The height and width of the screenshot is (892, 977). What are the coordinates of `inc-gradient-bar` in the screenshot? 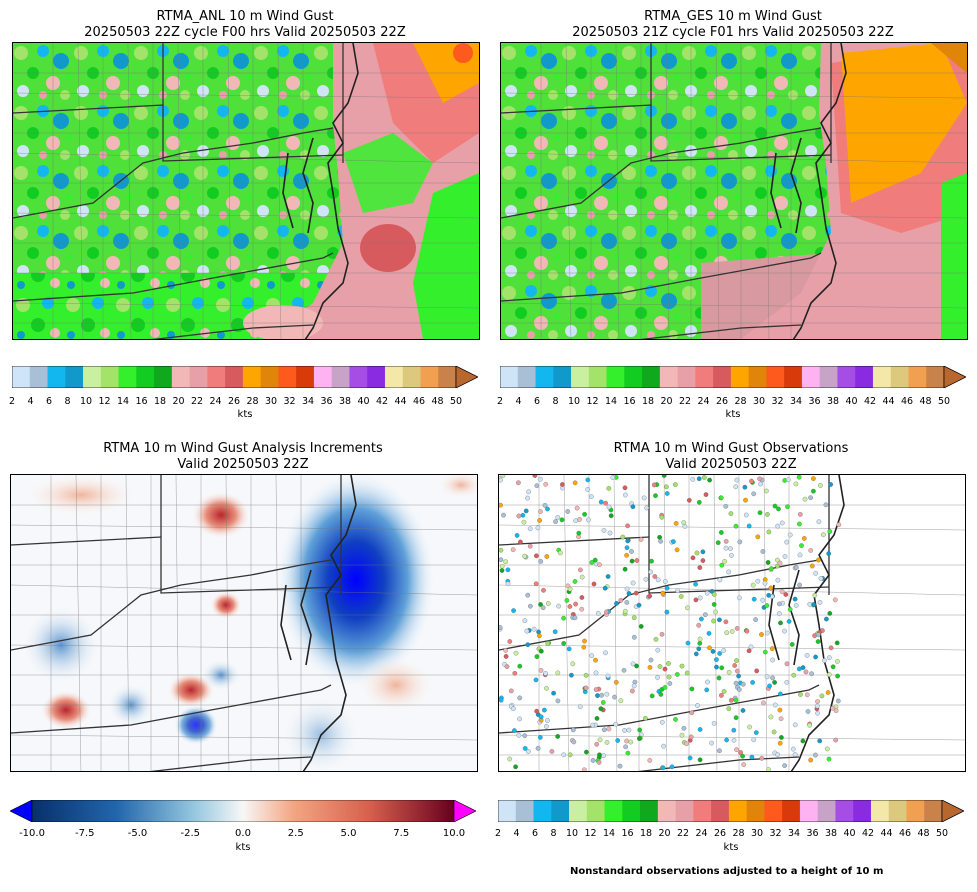 It's located at (243, 811).